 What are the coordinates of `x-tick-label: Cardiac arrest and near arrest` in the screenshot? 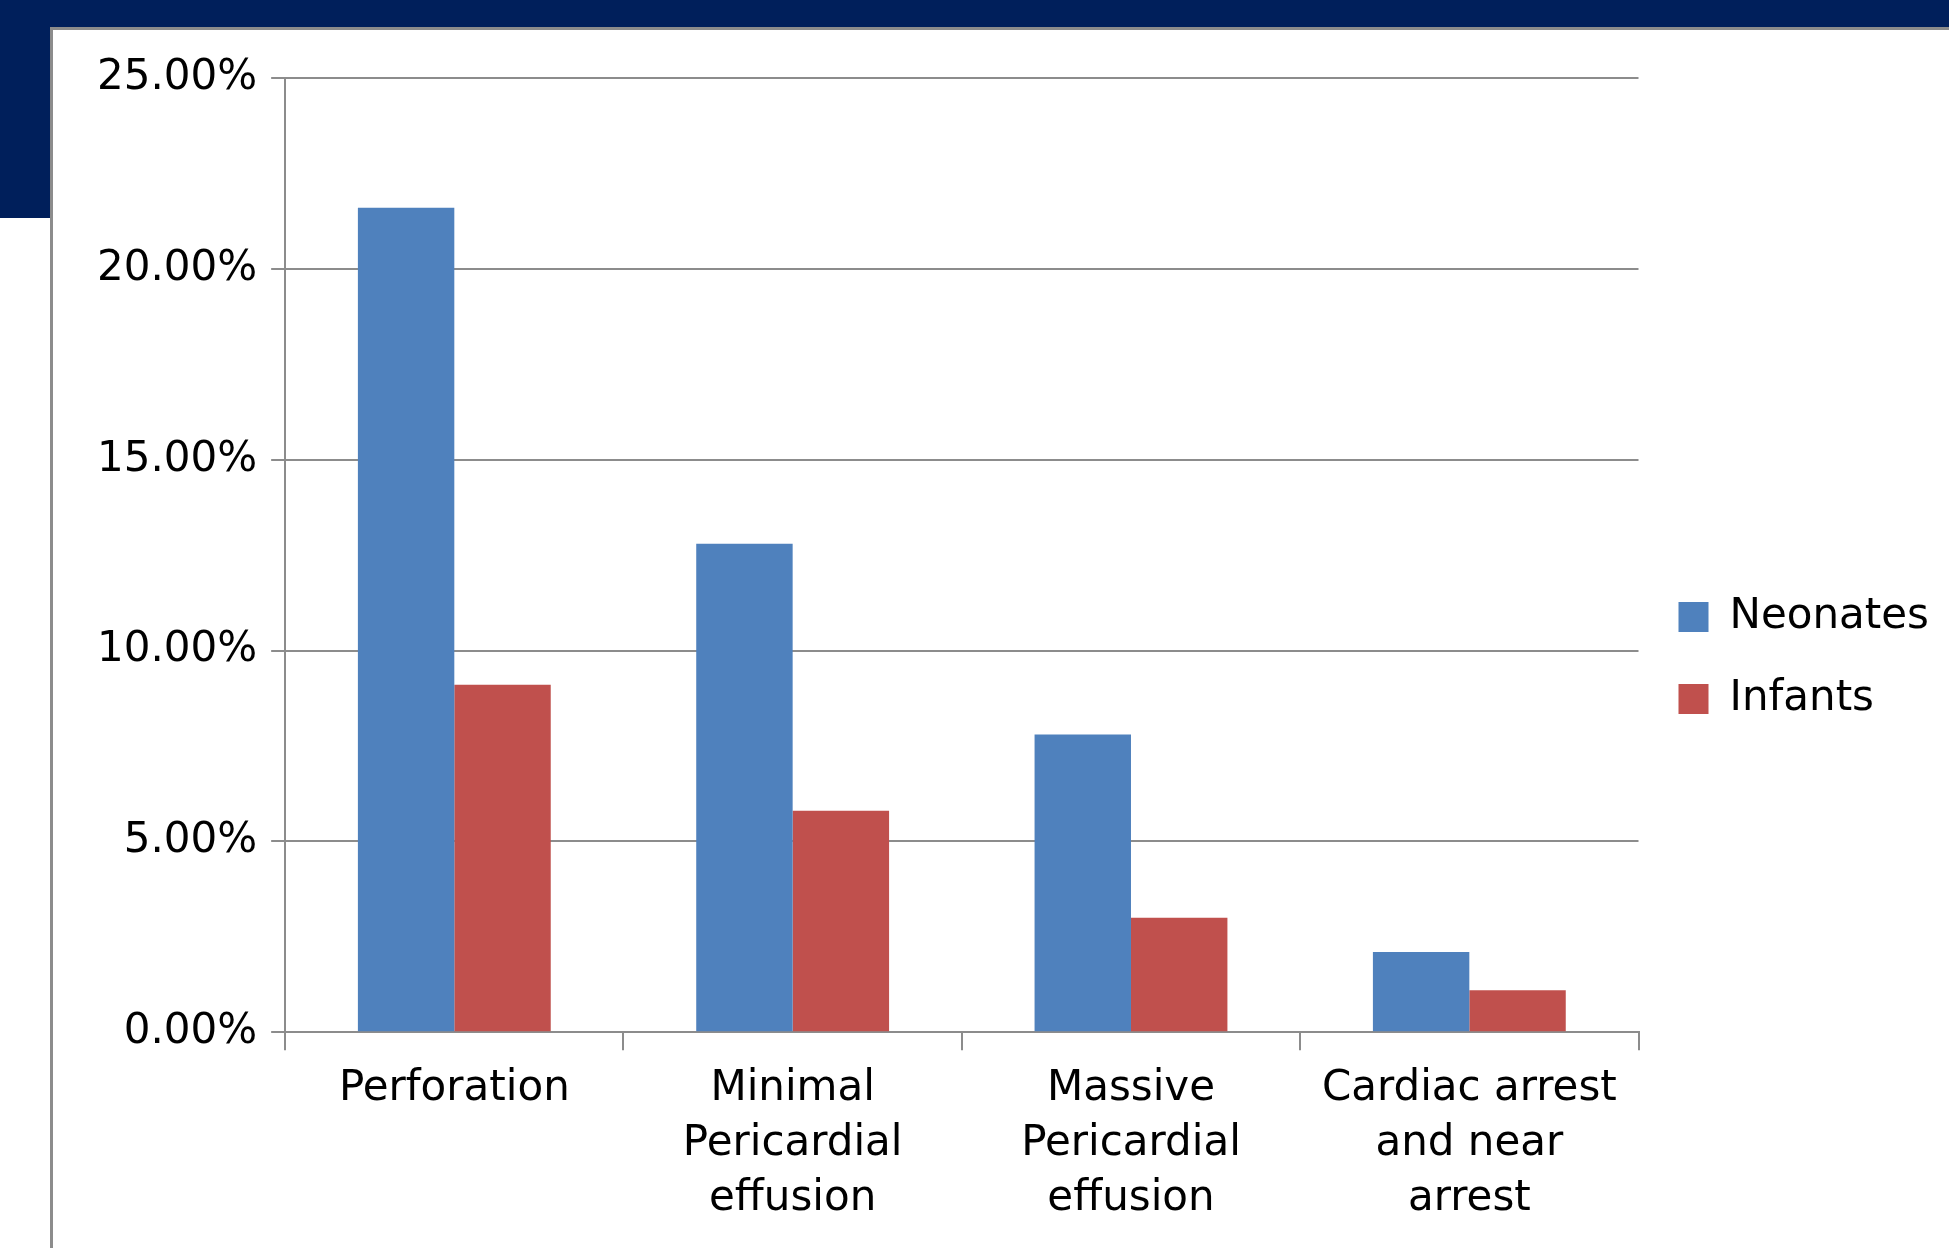 It's located at (1469, 1140).